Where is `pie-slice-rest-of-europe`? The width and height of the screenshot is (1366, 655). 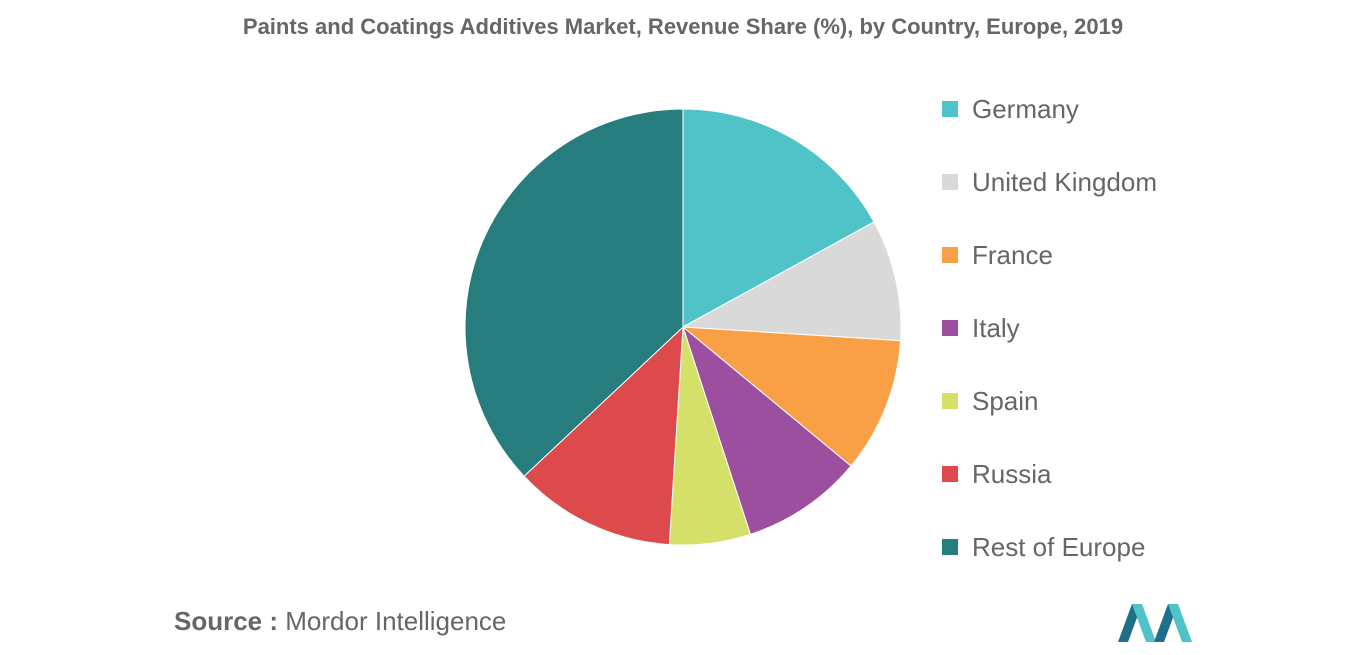 pie-slice-rest-of-europe is located at coordinates (574, 292).